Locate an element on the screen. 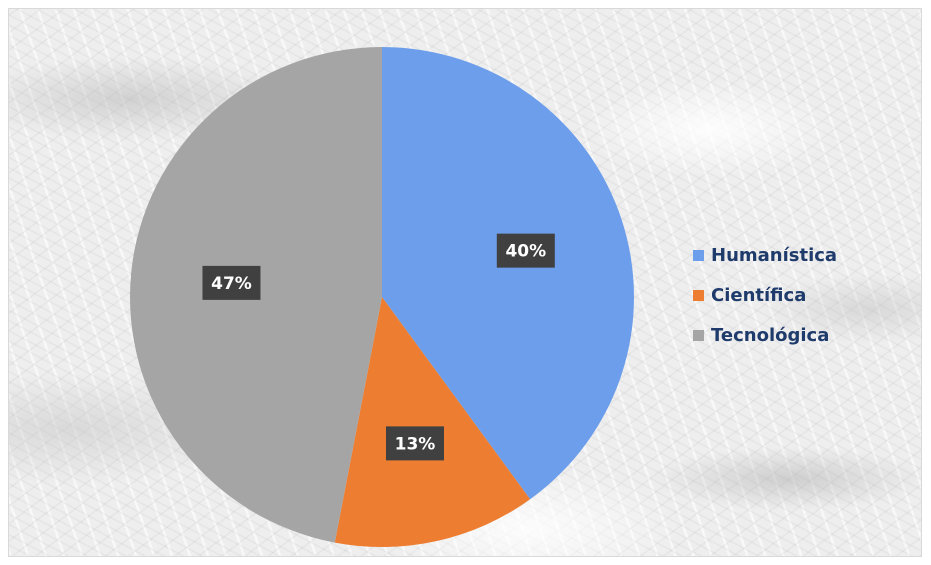  data-label-text: 40% is located at coordinates (525, 252).